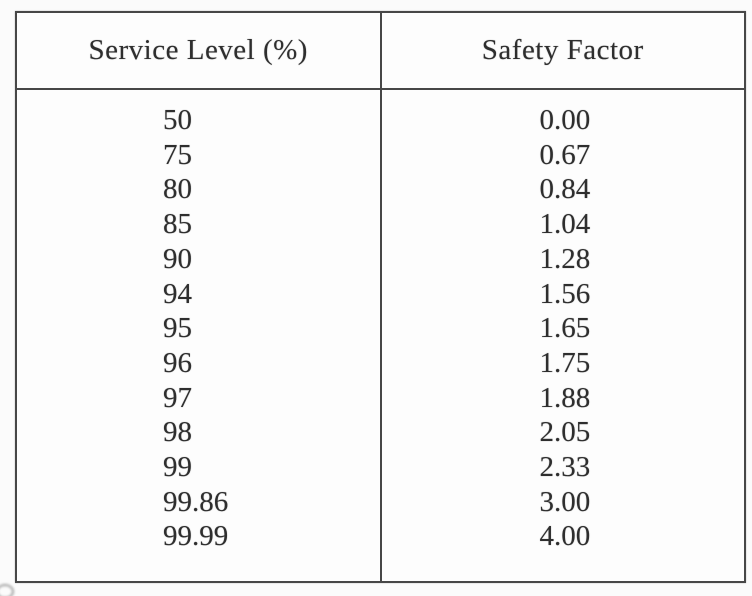 This screenshot has width=752, height=596. What do you see at coordinates (565, 397) in the screenshot?
I see `safety-factor-value: 1.88` at bounding box center [565, 397].